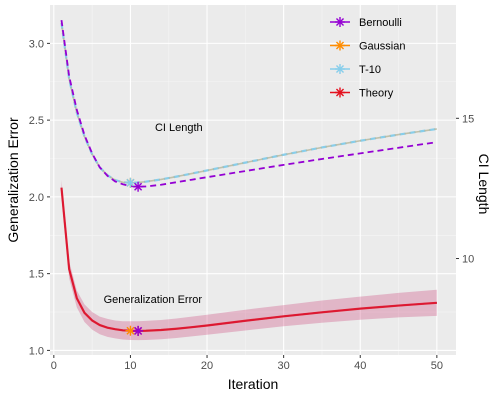  What do you see at coordinates (380, 23) in the screenshot?
I see `legend-label: Bernoulli` at bounding box center [380, 23].